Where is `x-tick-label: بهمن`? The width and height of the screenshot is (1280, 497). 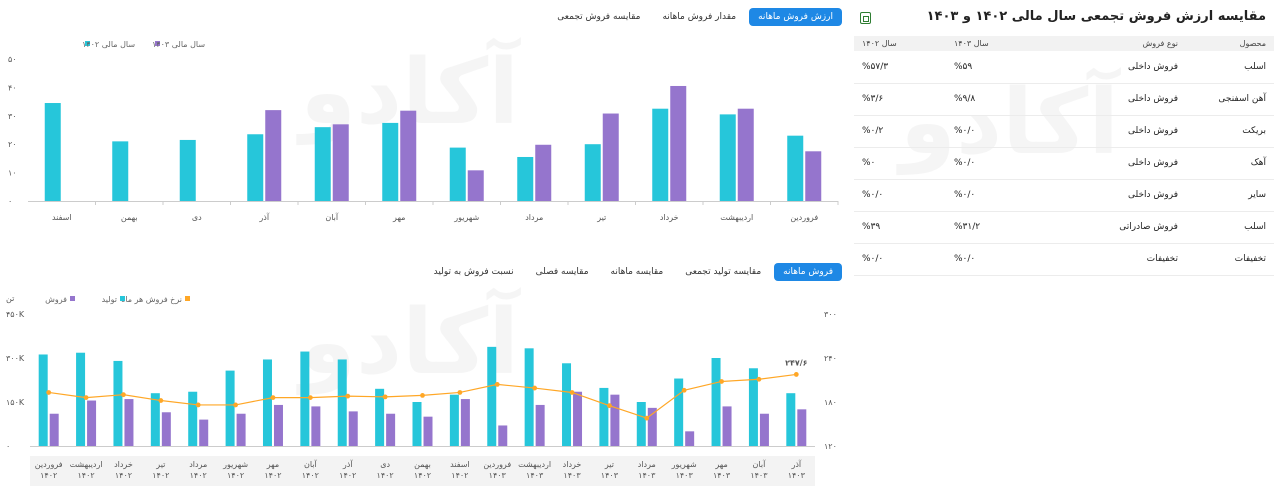
x-tick-label: بهمن is located at coordinates (129, 217).